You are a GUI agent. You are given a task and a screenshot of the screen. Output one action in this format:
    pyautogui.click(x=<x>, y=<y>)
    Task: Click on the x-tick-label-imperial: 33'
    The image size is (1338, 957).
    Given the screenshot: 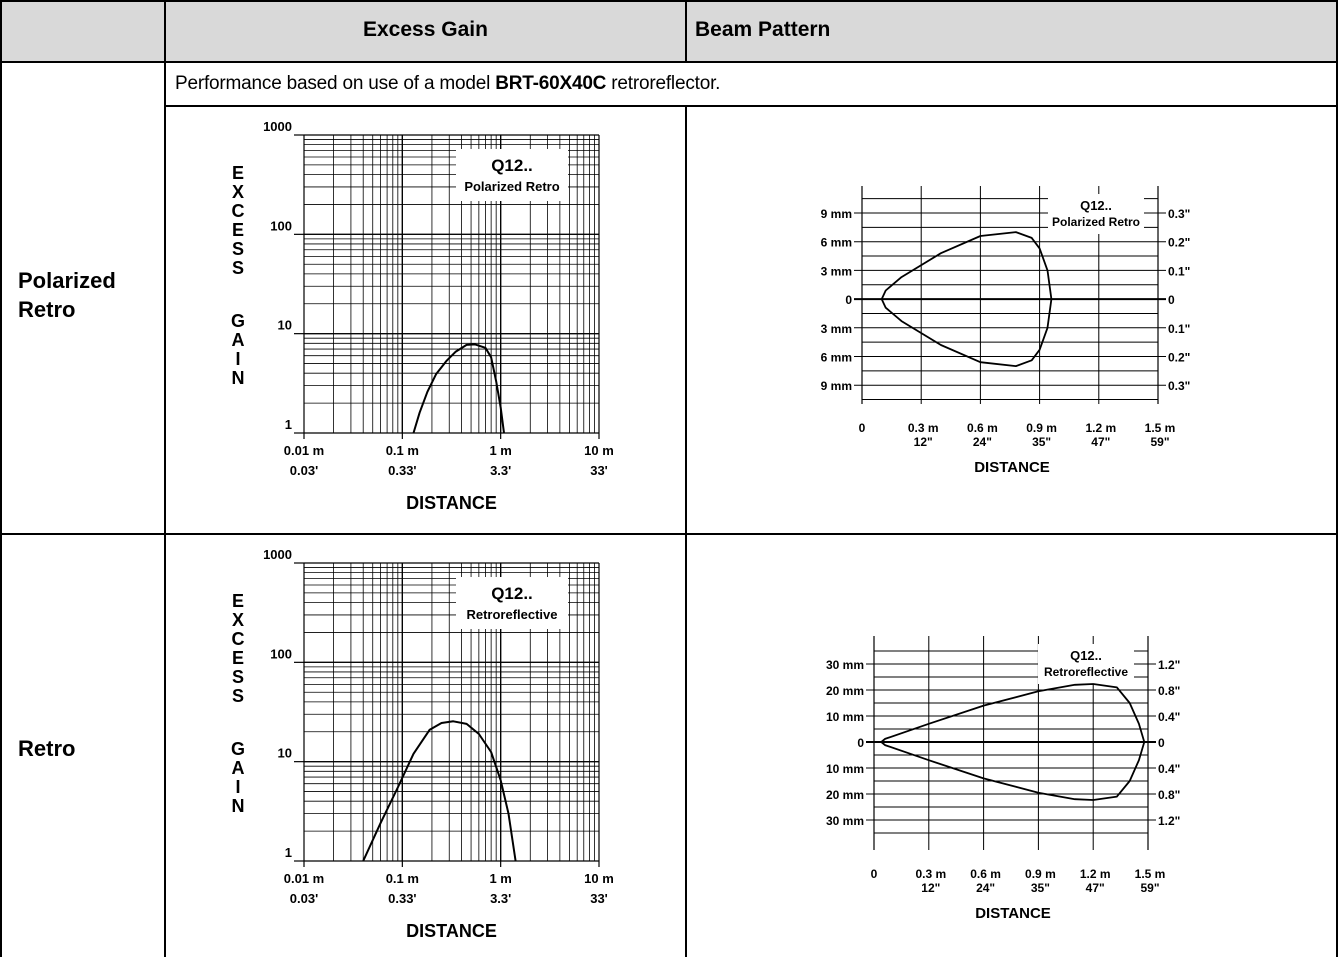 What is the action you would take?
    pyautogui.click(x=599, y=898)
    